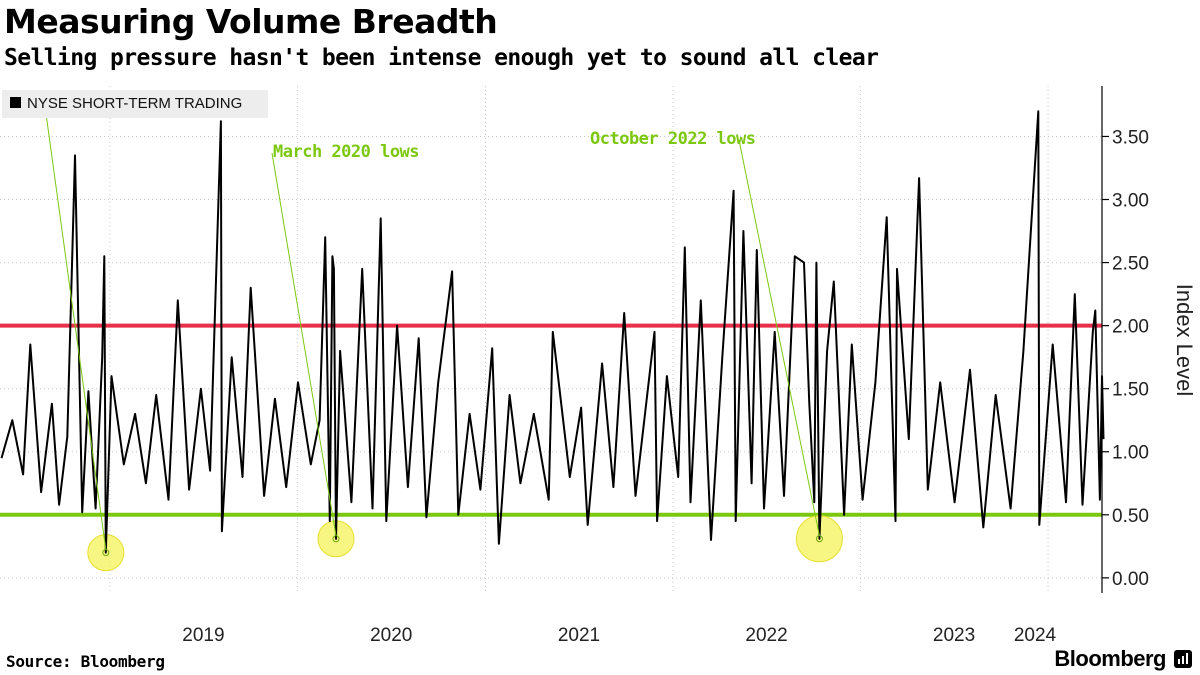 Image resolution: width=1200 pixels, height=675 pixels. I want to click on x-tick-label: 2022, so click(766, 635).